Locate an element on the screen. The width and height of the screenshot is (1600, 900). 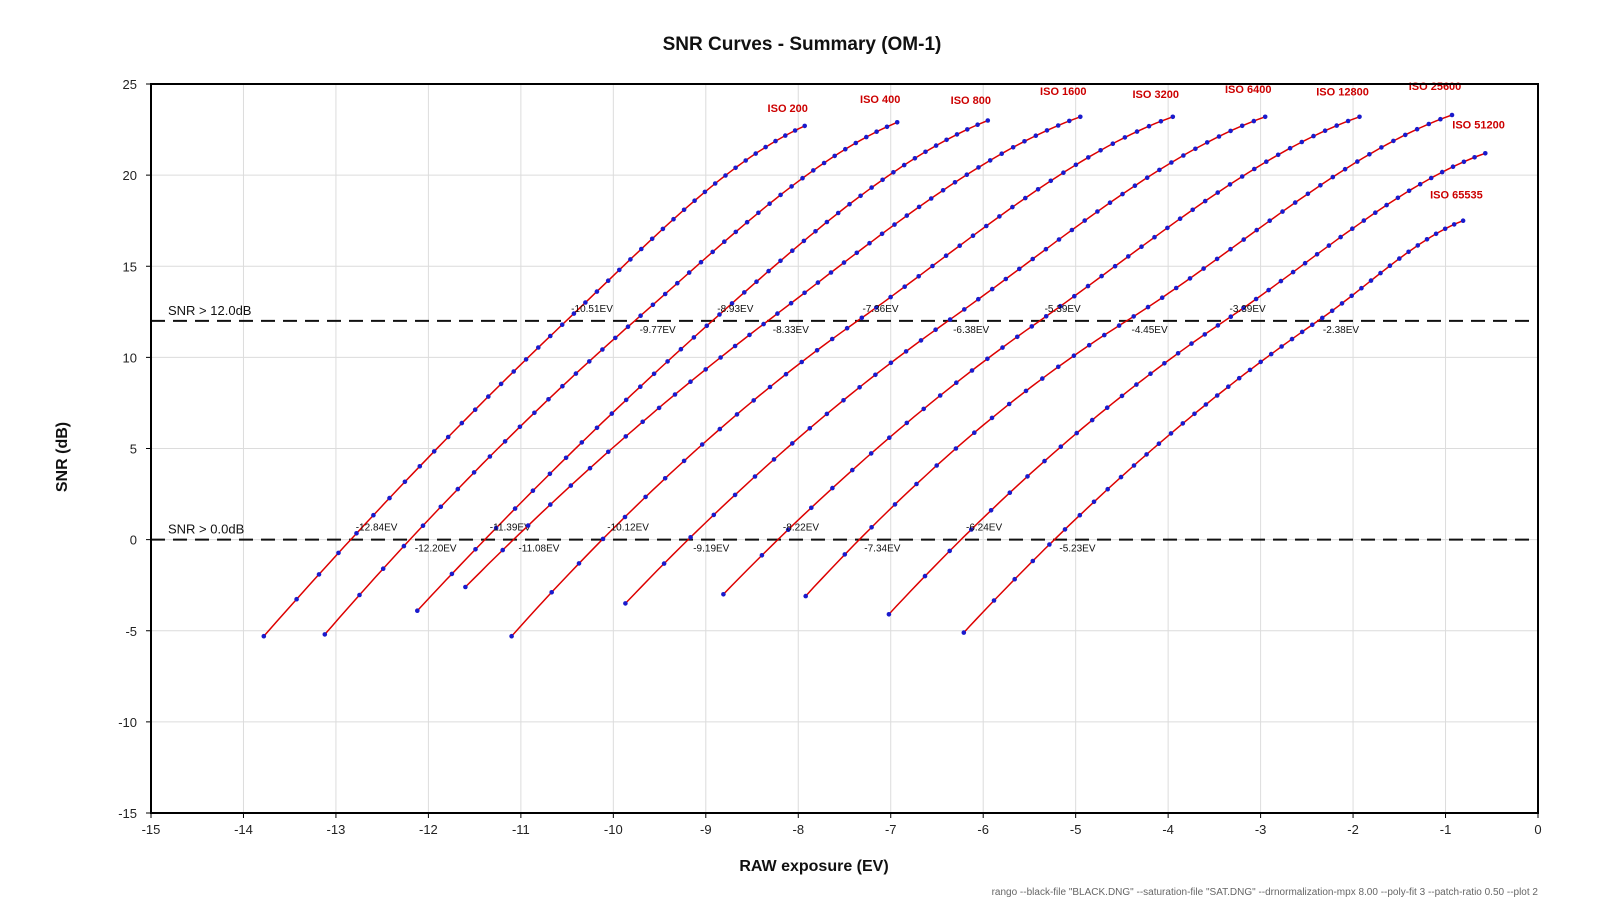
chart-title: SNR Curves - Summary (OM-1) is located at coordinates (802, 44).